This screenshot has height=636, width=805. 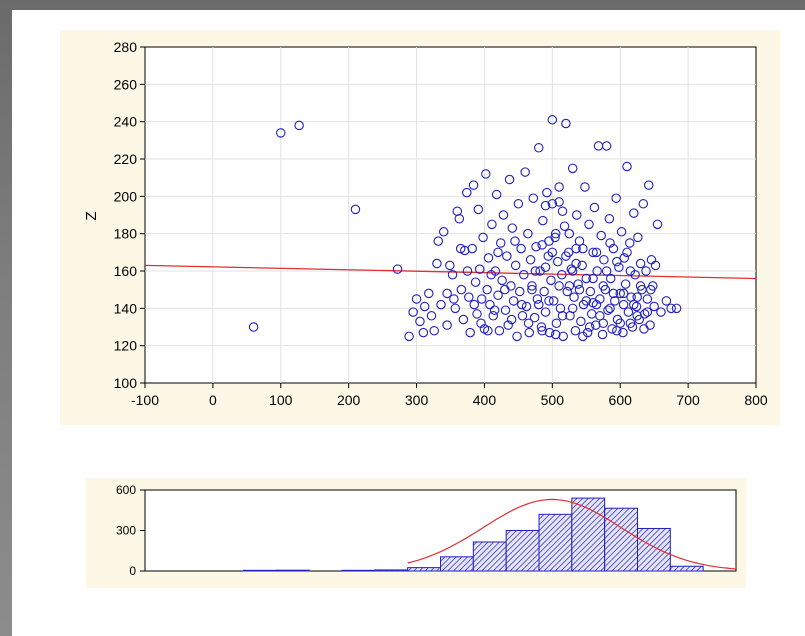 I want to click on y-tick-label: 220, so click(x=126, y=159).